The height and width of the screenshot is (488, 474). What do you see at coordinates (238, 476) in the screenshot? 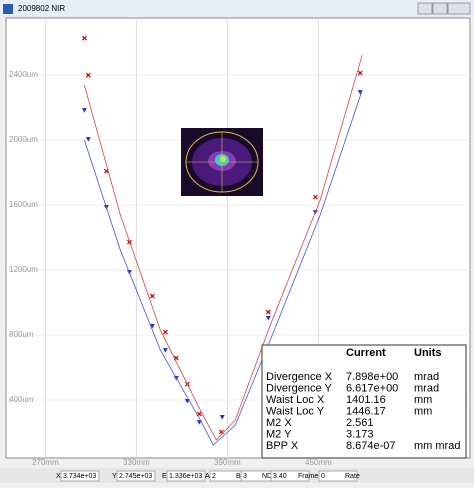
I see `status-label: B` at bounding box center [238, 476].